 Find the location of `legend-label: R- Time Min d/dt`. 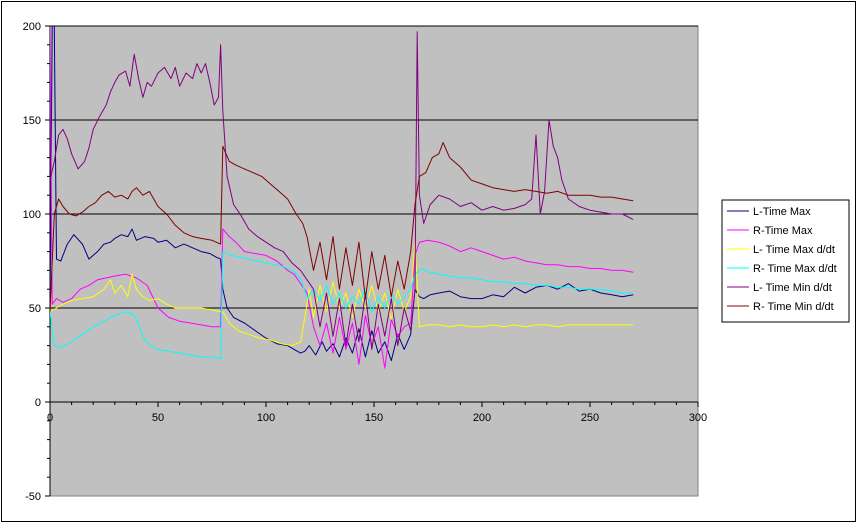

legend-label: R- Time Min d/dt is located at coordinates (793, 307).